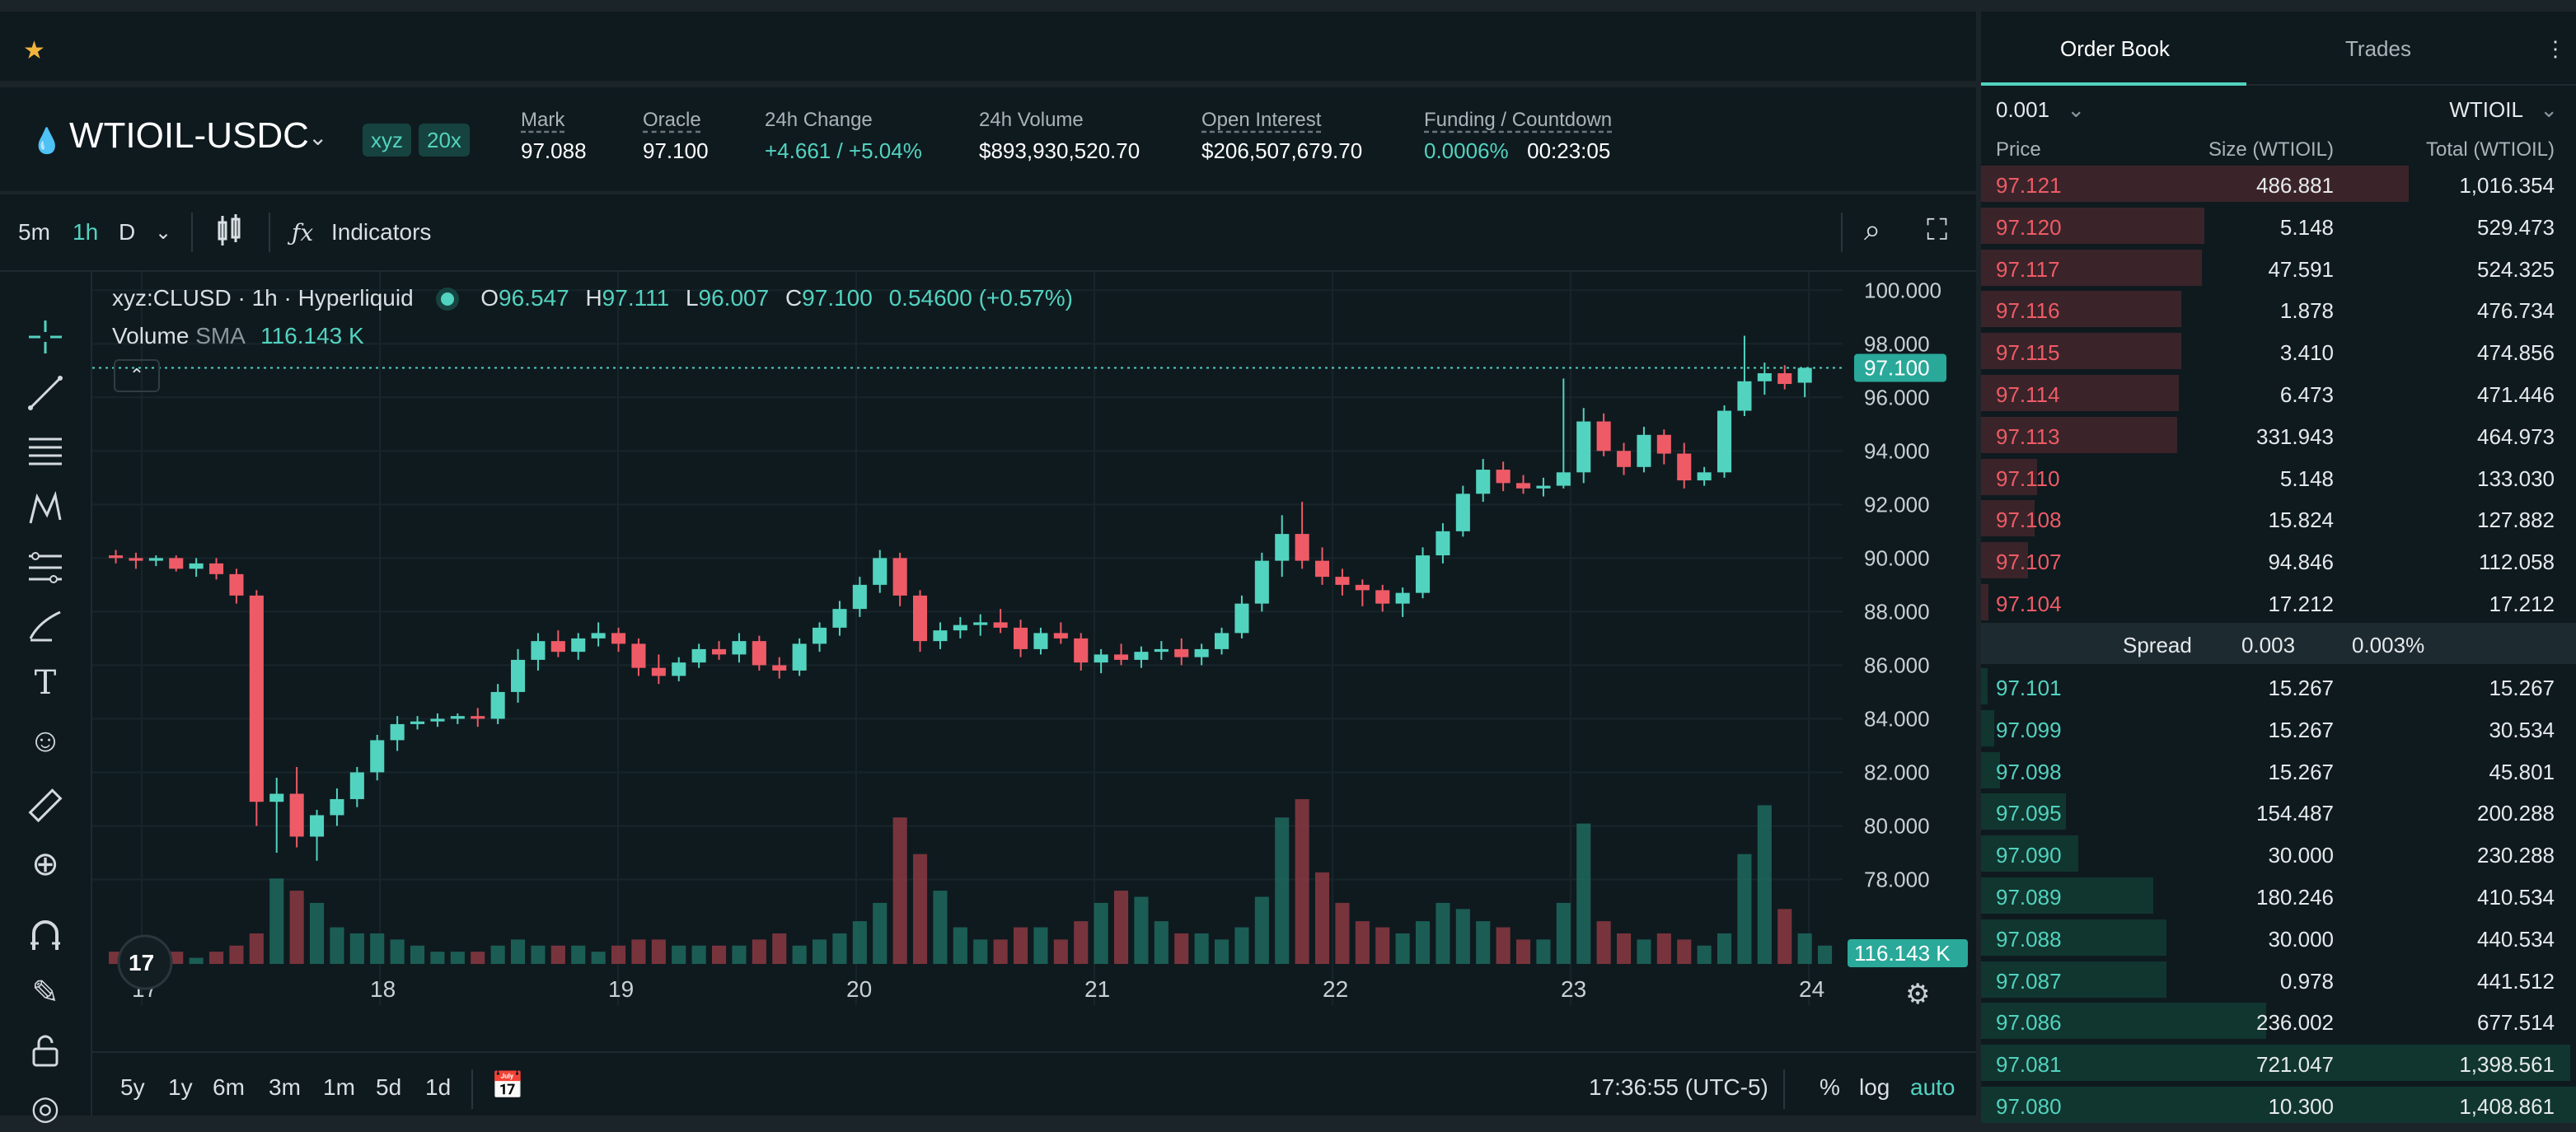  Describe the element at coordinates (132, 1087) in the screenshot. I see `range-5y: 5y` at that location.